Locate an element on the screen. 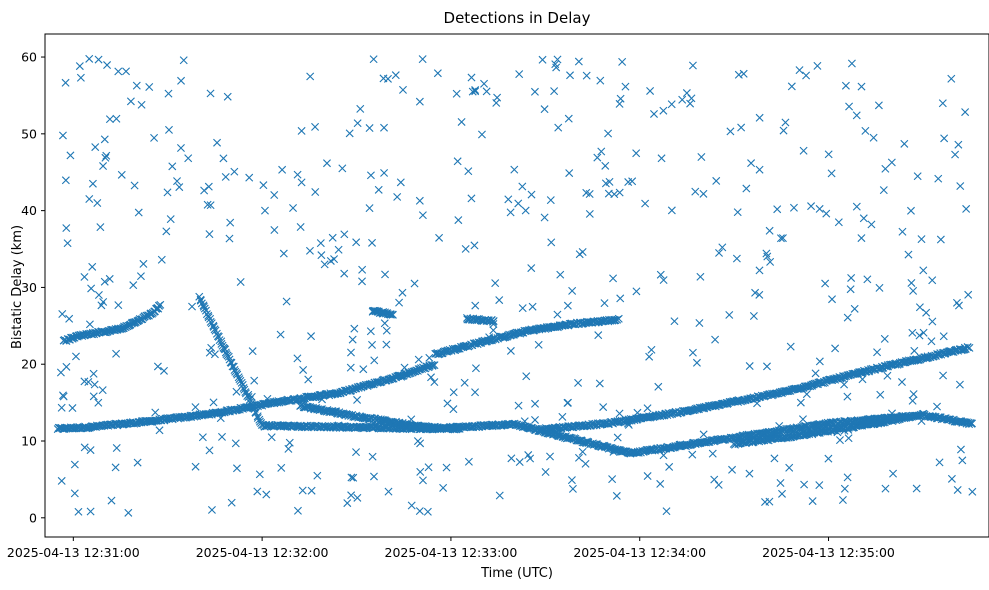  x-axis-label: Time (UTC) is located at coordinates (516, 573).